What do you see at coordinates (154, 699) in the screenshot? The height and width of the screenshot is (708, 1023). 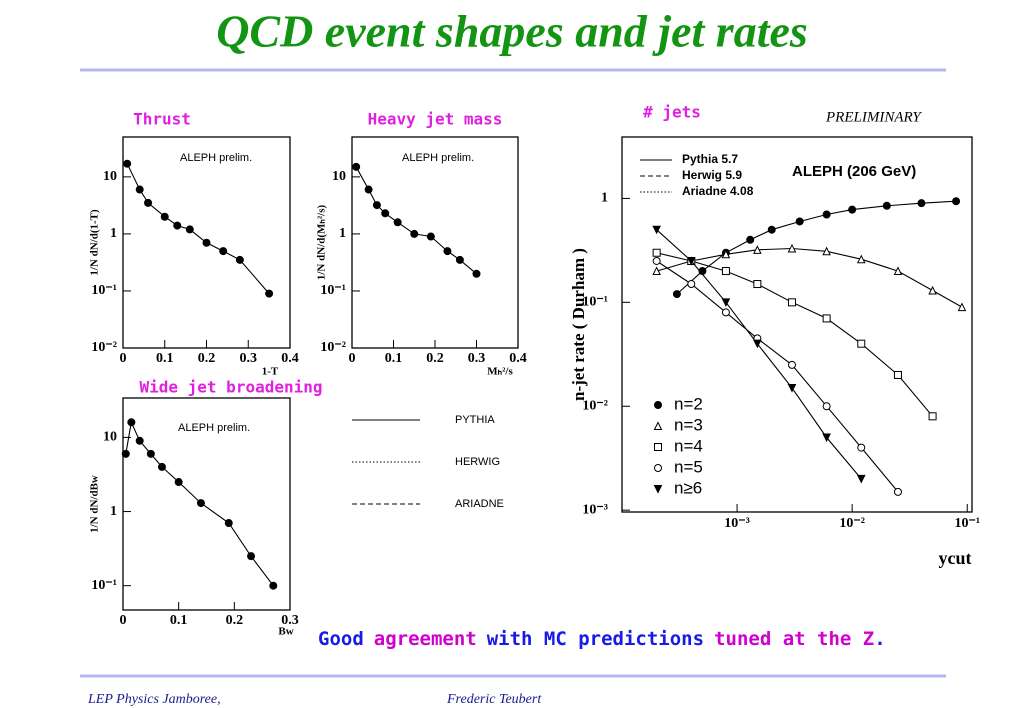 I see `footer-left: LEP Physics Jamboree,` at bounding box center [154, 699].